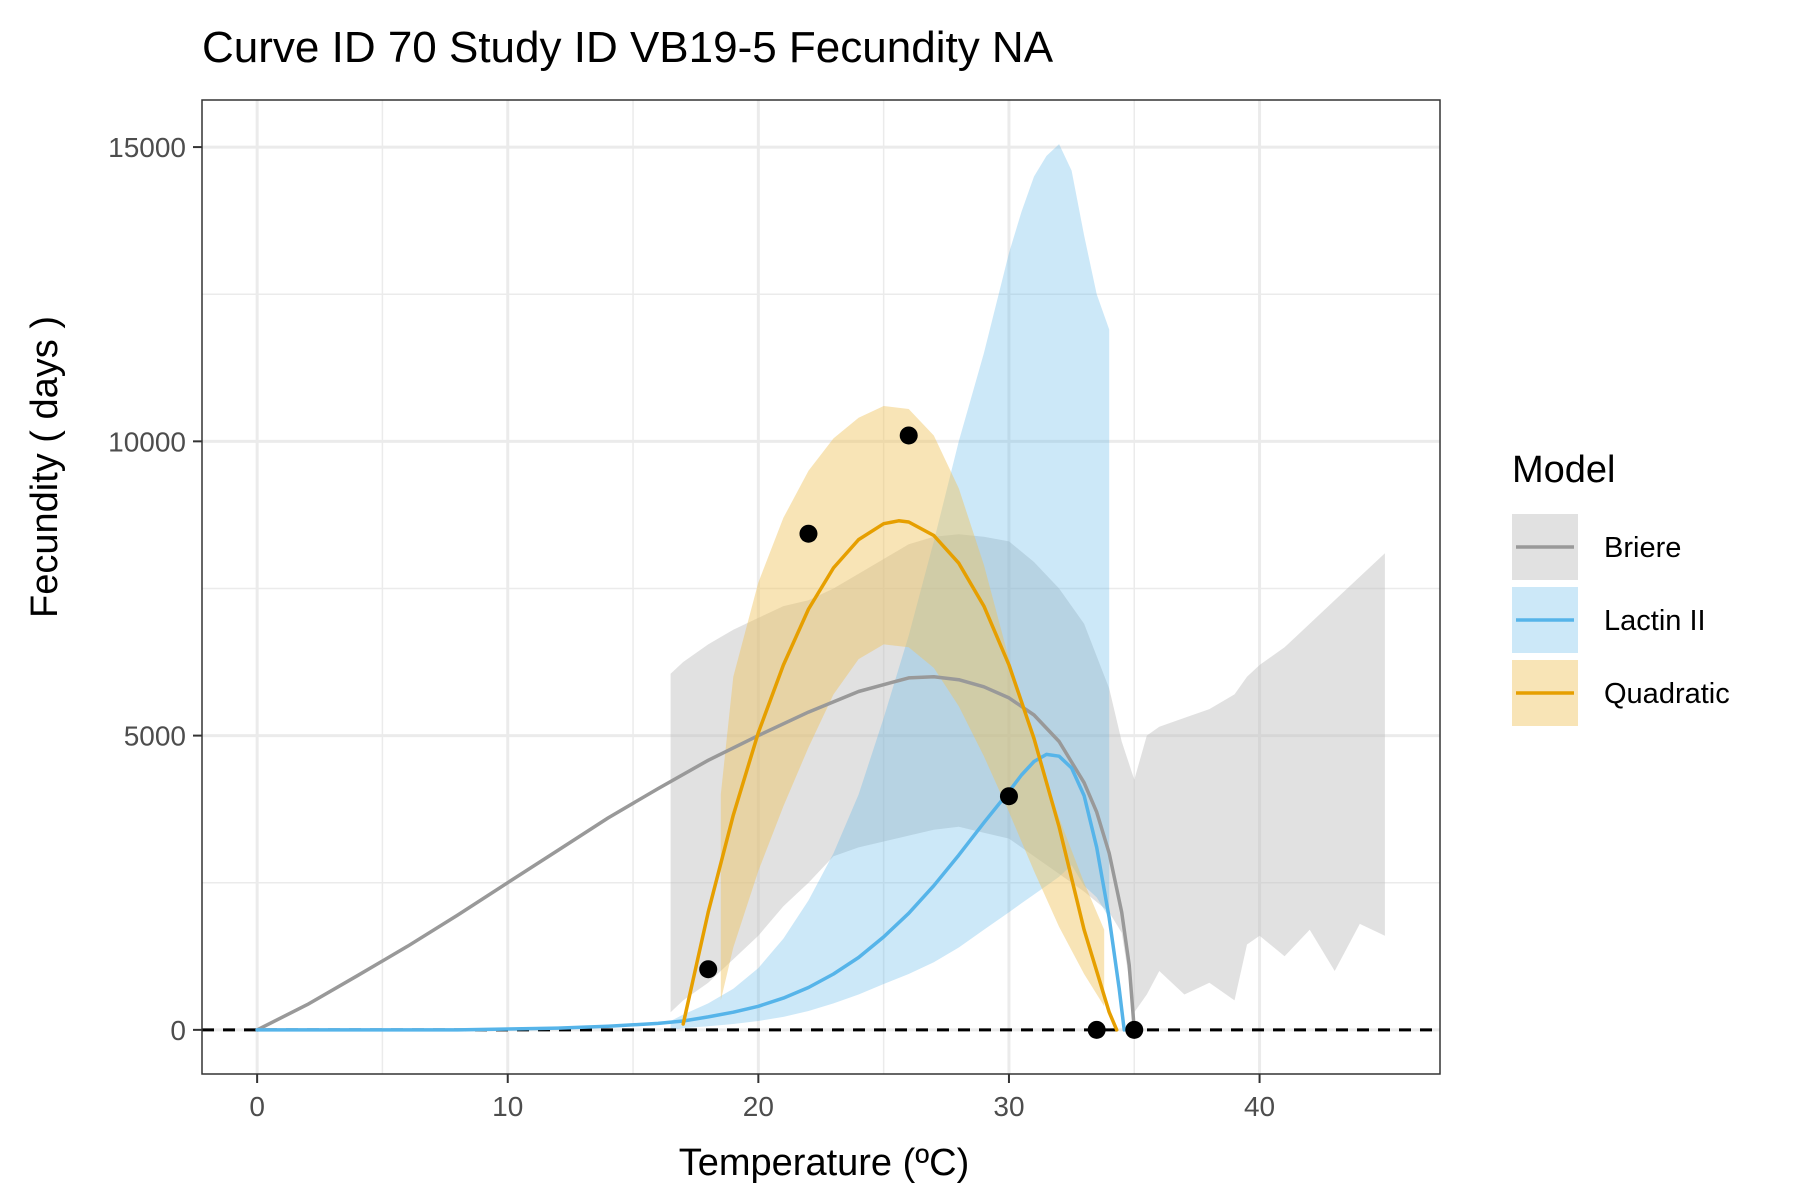 The height and width of the screenshot is (1200, 1800). What do you see at coordinates (1655, 621) in the screenshot?
I see `legend-label: Lactin II` at bounding box center [1655, 621].